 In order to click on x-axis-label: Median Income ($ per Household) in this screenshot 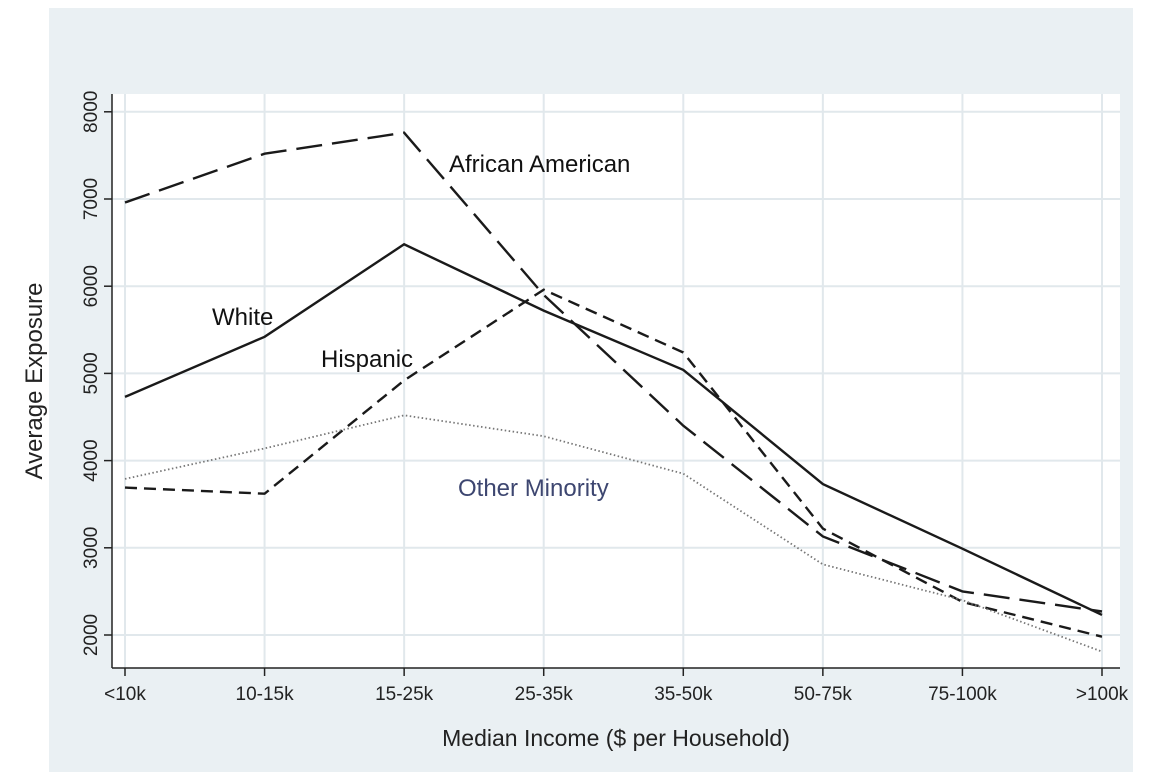, I will do `click(616, 738)`.